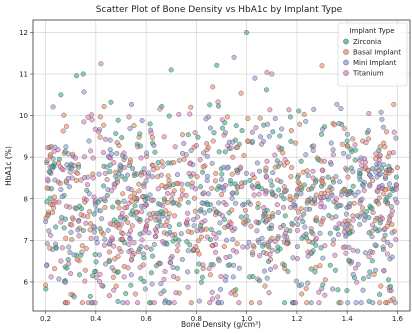 The height and width of the screenshot is (334, 412). Describe the element at coordinates (96, 319) in the screenshot. I see `x-tick-label: 0.4` at that location.